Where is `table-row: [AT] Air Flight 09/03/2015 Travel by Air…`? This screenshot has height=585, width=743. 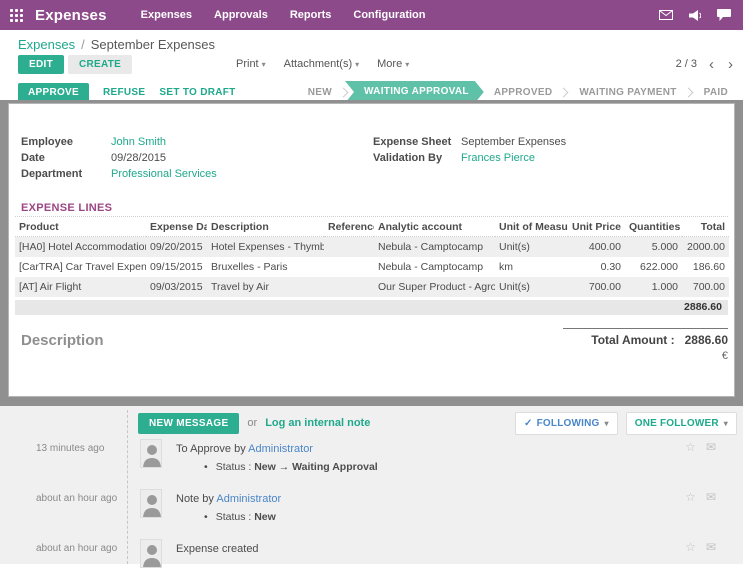 table-row: [AT] Air Flight 09/03/2015 Travel by Air… is located at coordinates (372, 287).